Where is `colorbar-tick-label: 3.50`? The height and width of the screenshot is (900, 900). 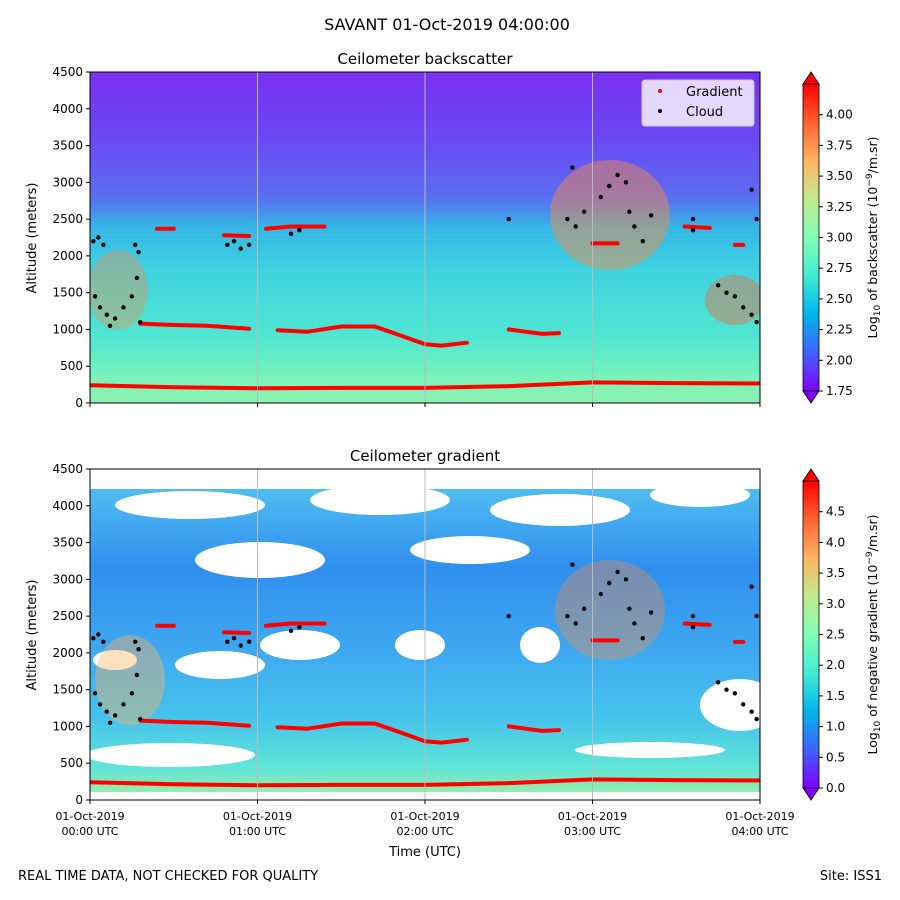
colorbar-tick-label: 3.50 is located at coordinates (839, 176).